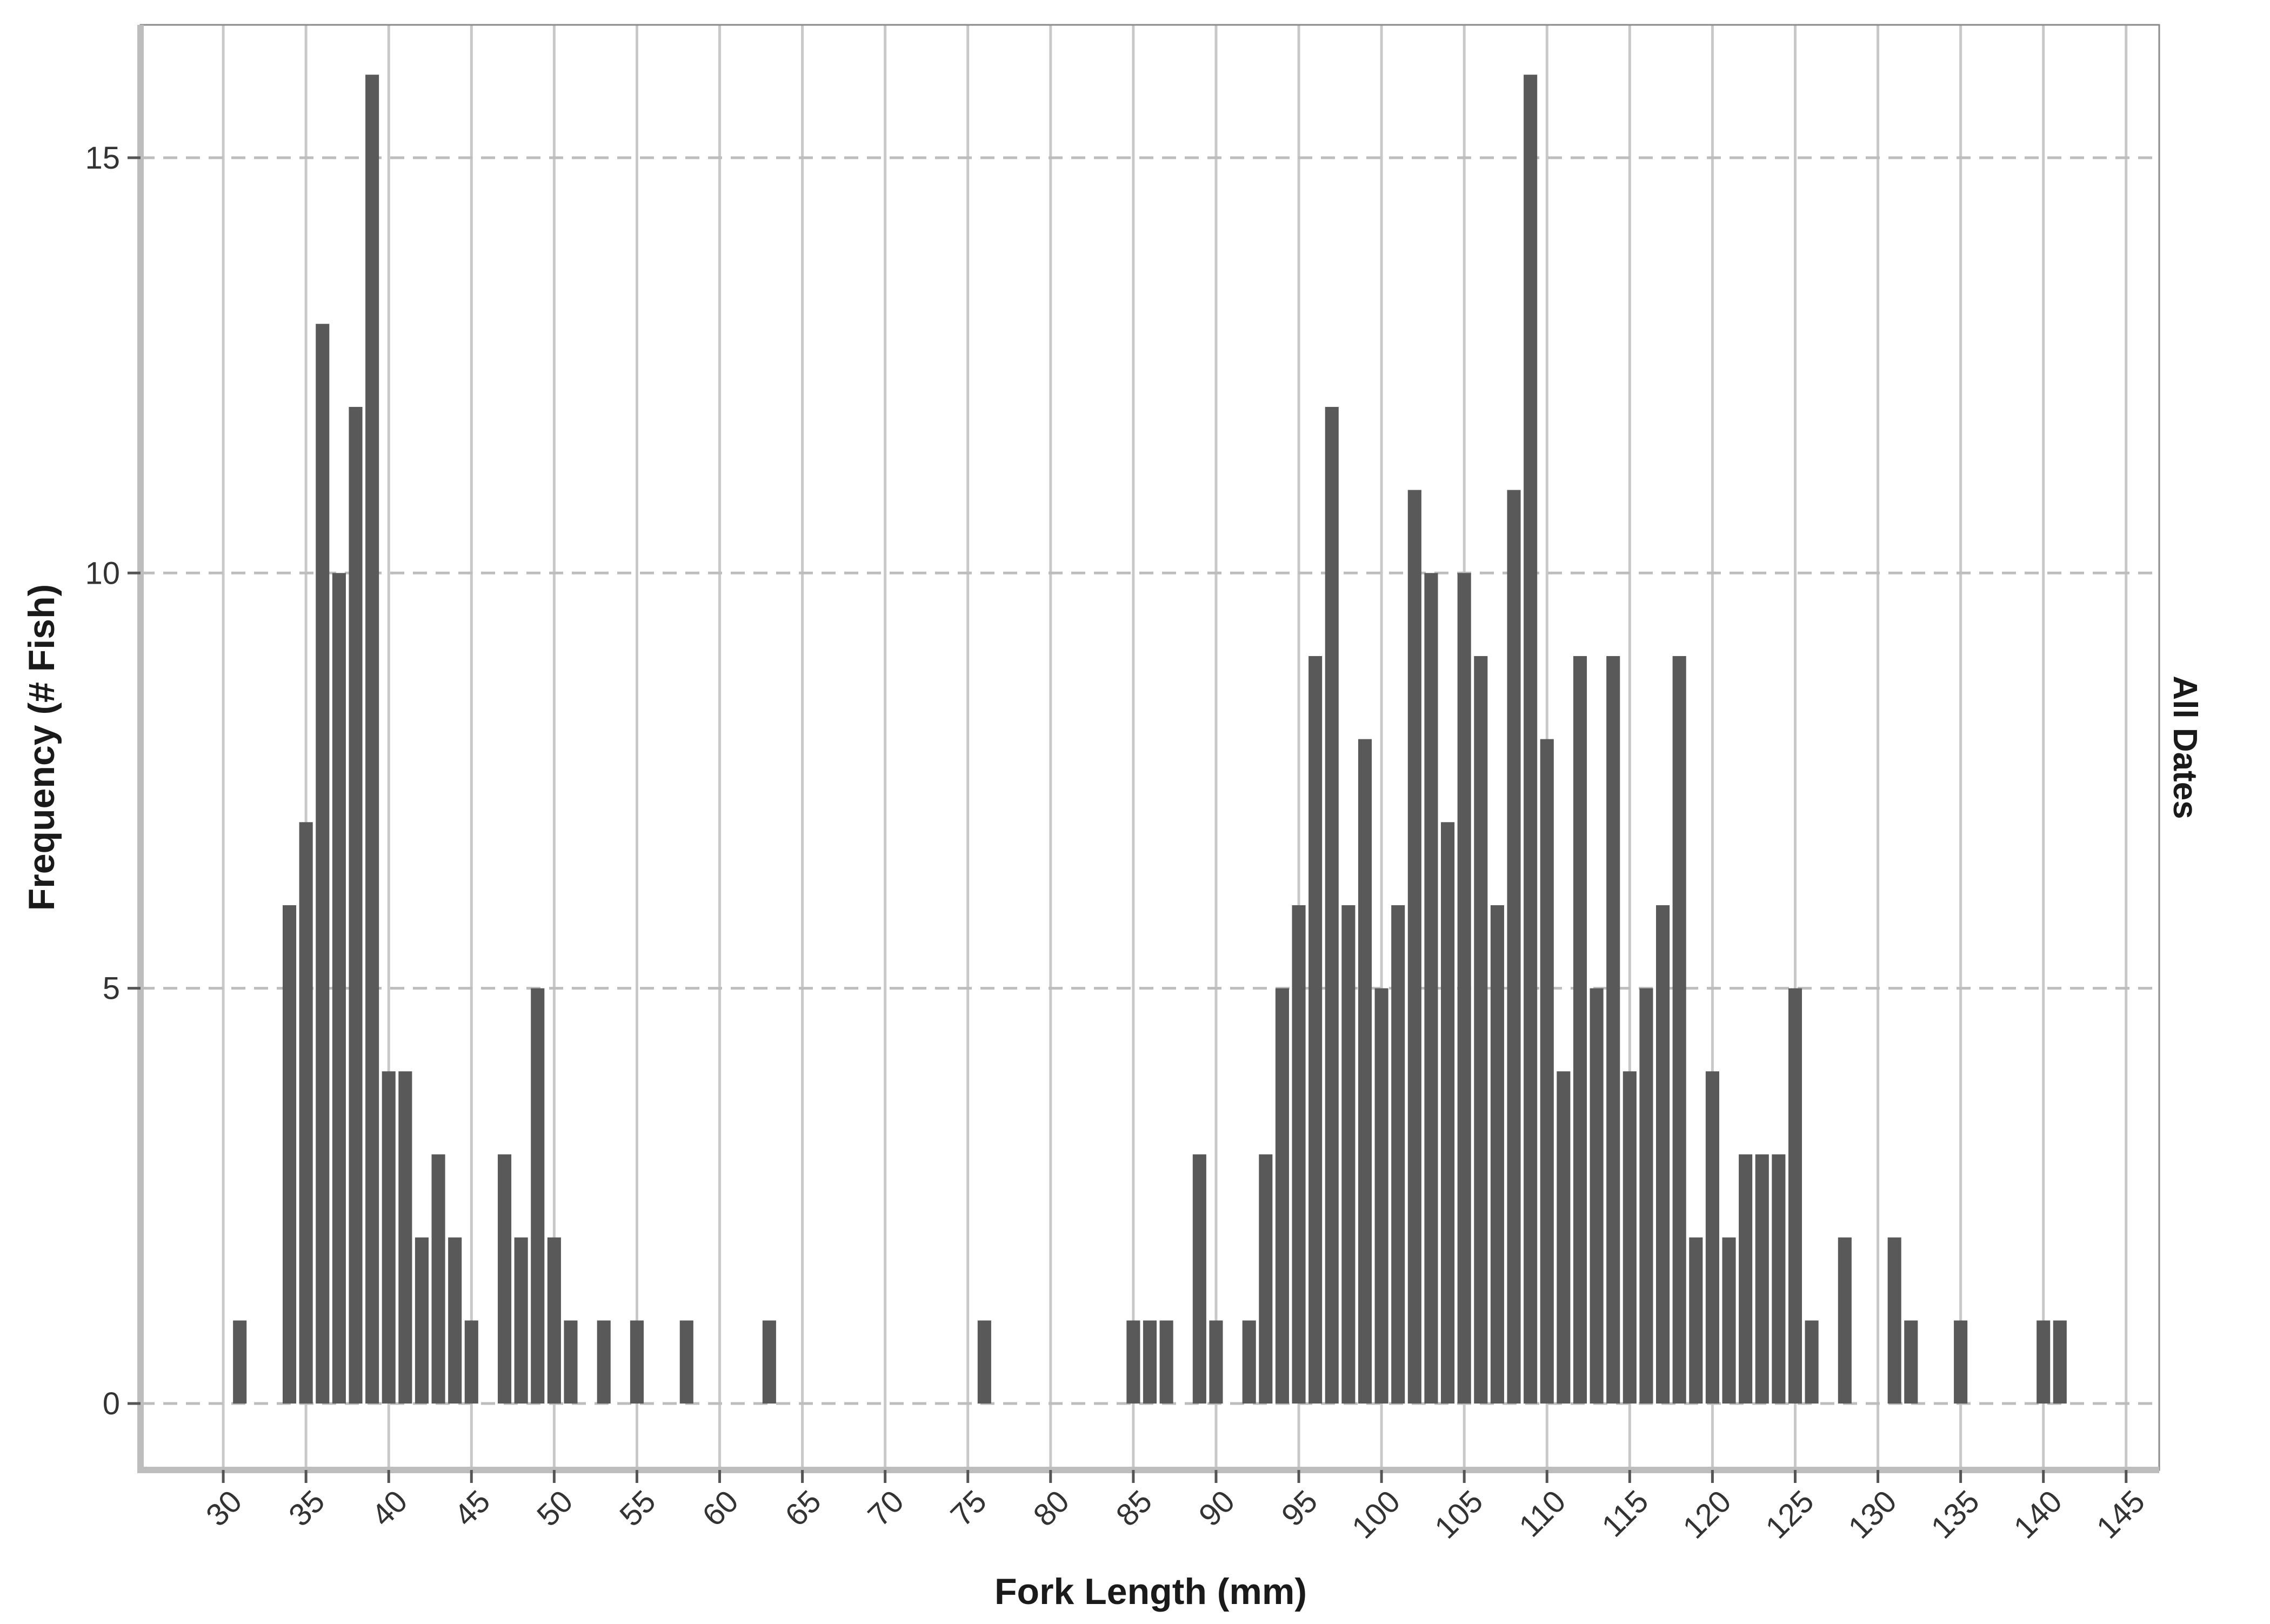 This screenshot has height=1624, width=2270. I want to click on y-tick-label-0: 0, so click(111, 1404).